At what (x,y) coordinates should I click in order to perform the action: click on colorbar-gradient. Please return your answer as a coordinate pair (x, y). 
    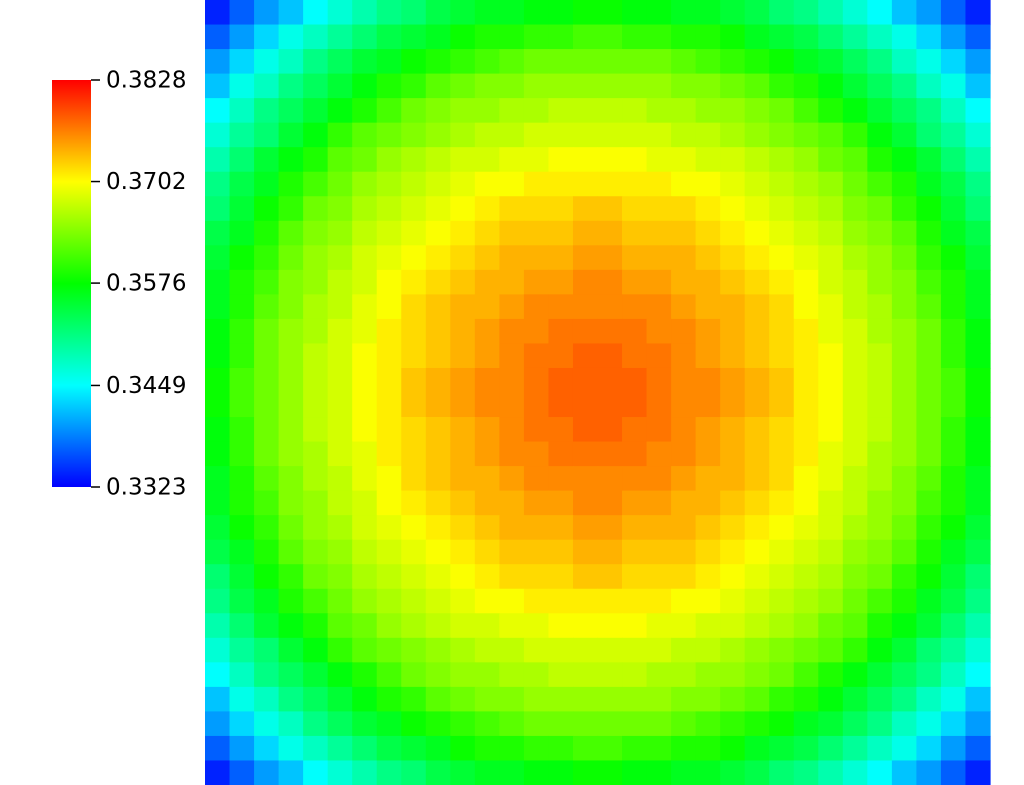
    Looking at the image, I should click on (71, 283).